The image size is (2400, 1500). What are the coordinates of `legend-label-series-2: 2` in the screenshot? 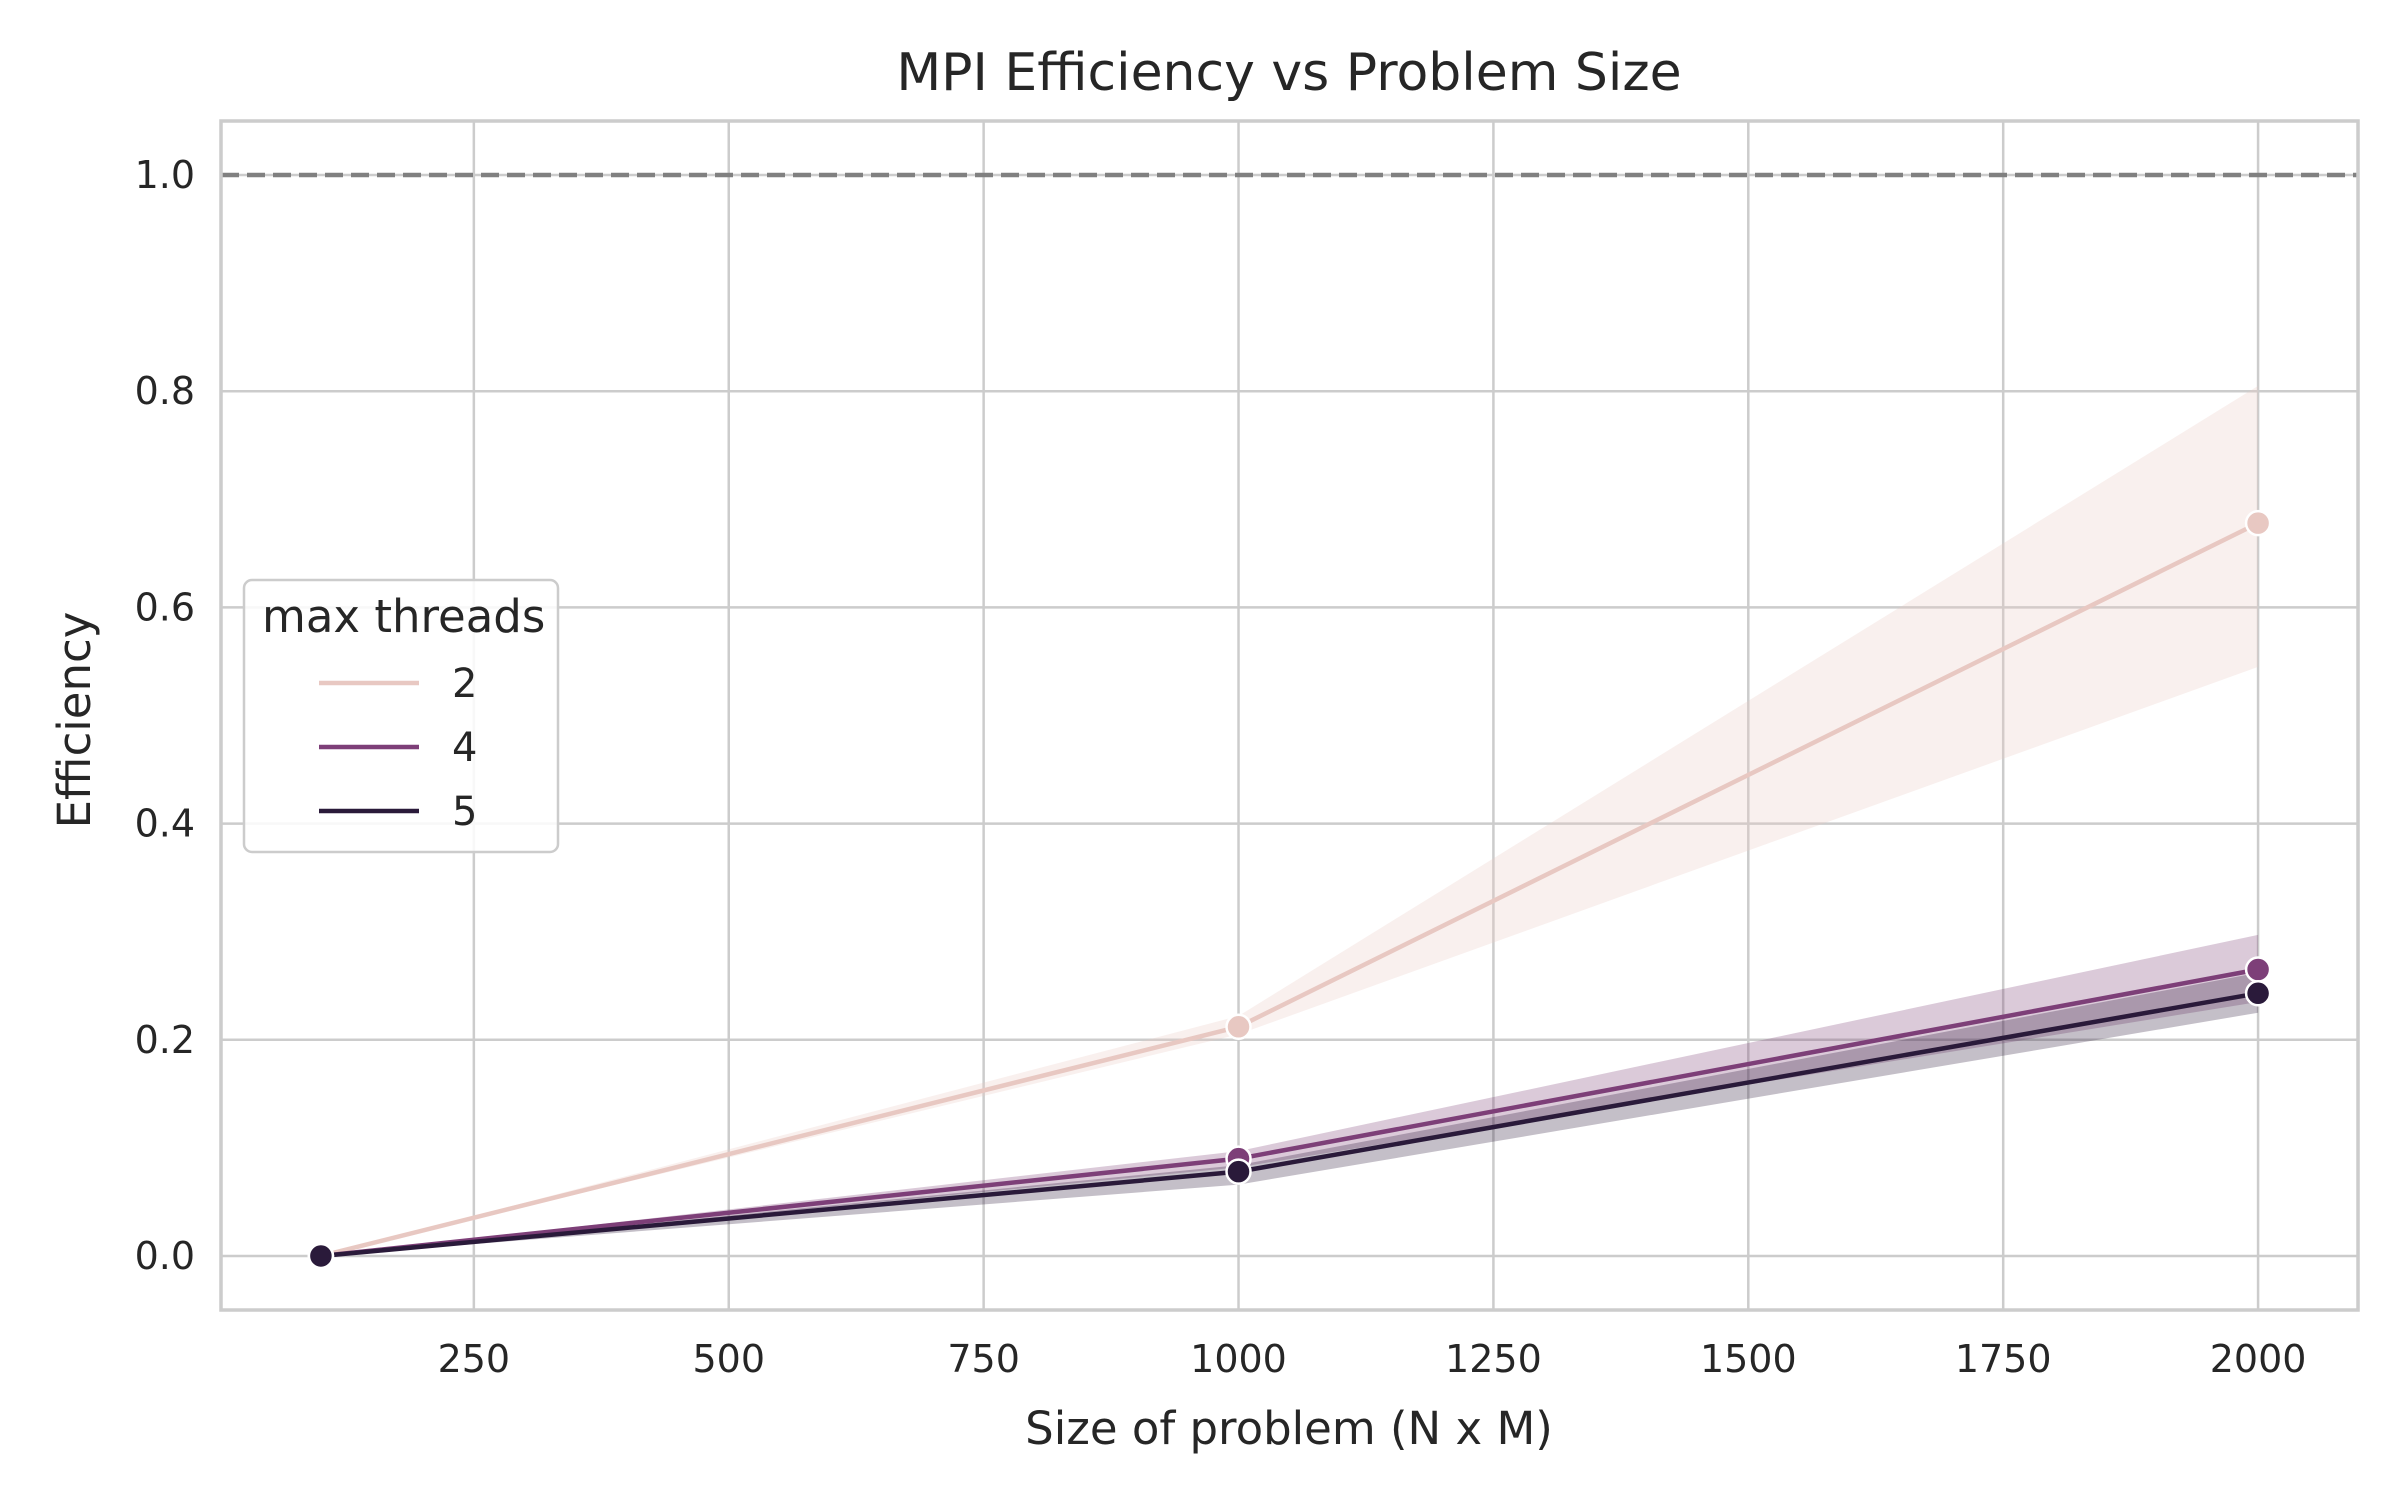 It's located at (464, 684).